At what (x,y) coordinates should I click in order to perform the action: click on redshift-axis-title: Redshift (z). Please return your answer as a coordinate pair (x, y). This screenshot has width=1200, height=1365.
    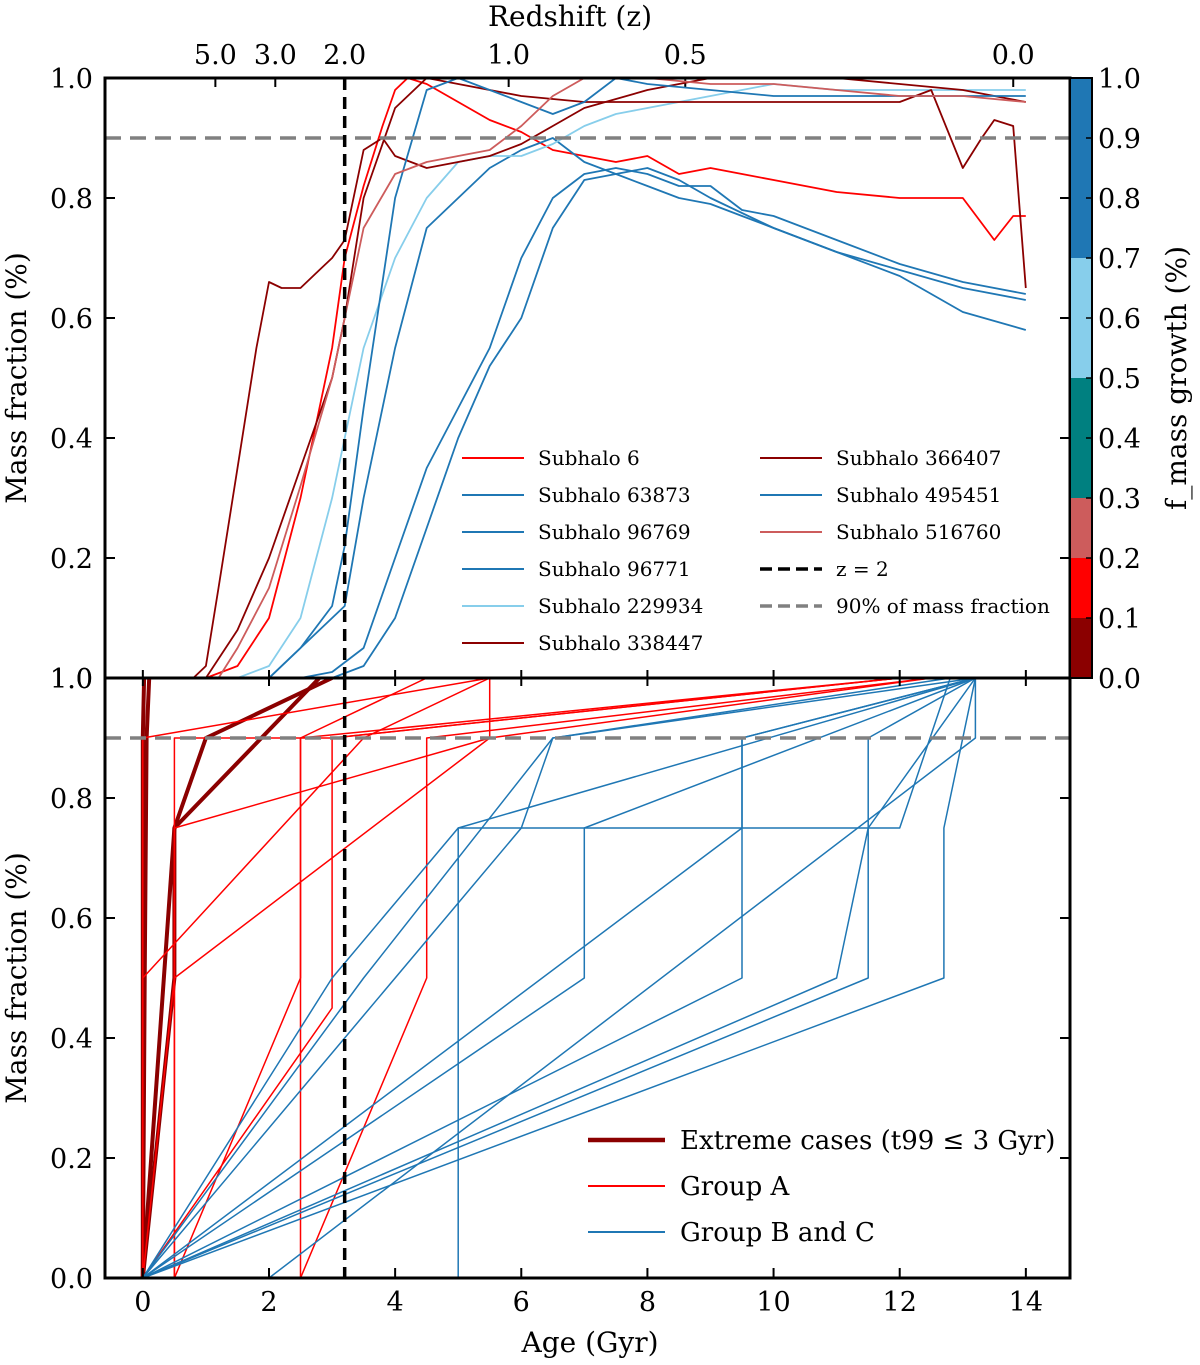
    Looking at the image, I should click on (570, 16).